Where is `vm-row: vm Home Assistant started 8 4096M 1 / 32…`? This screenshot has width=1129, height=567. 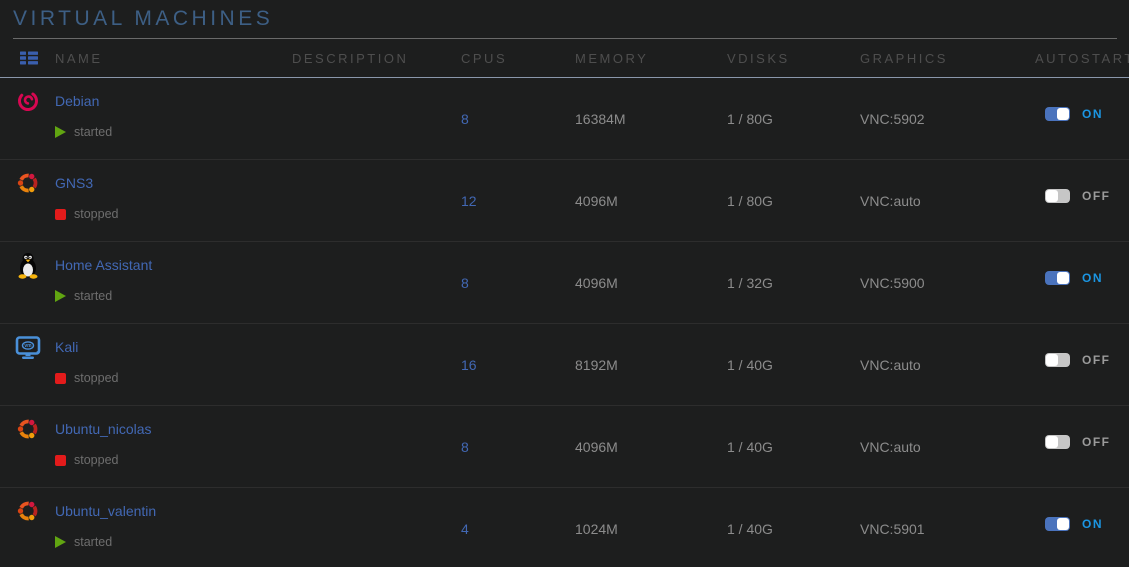 vm-row: vm Home Assistant started 8 4096M 1 / 32… is located at coordinates (564, 283).